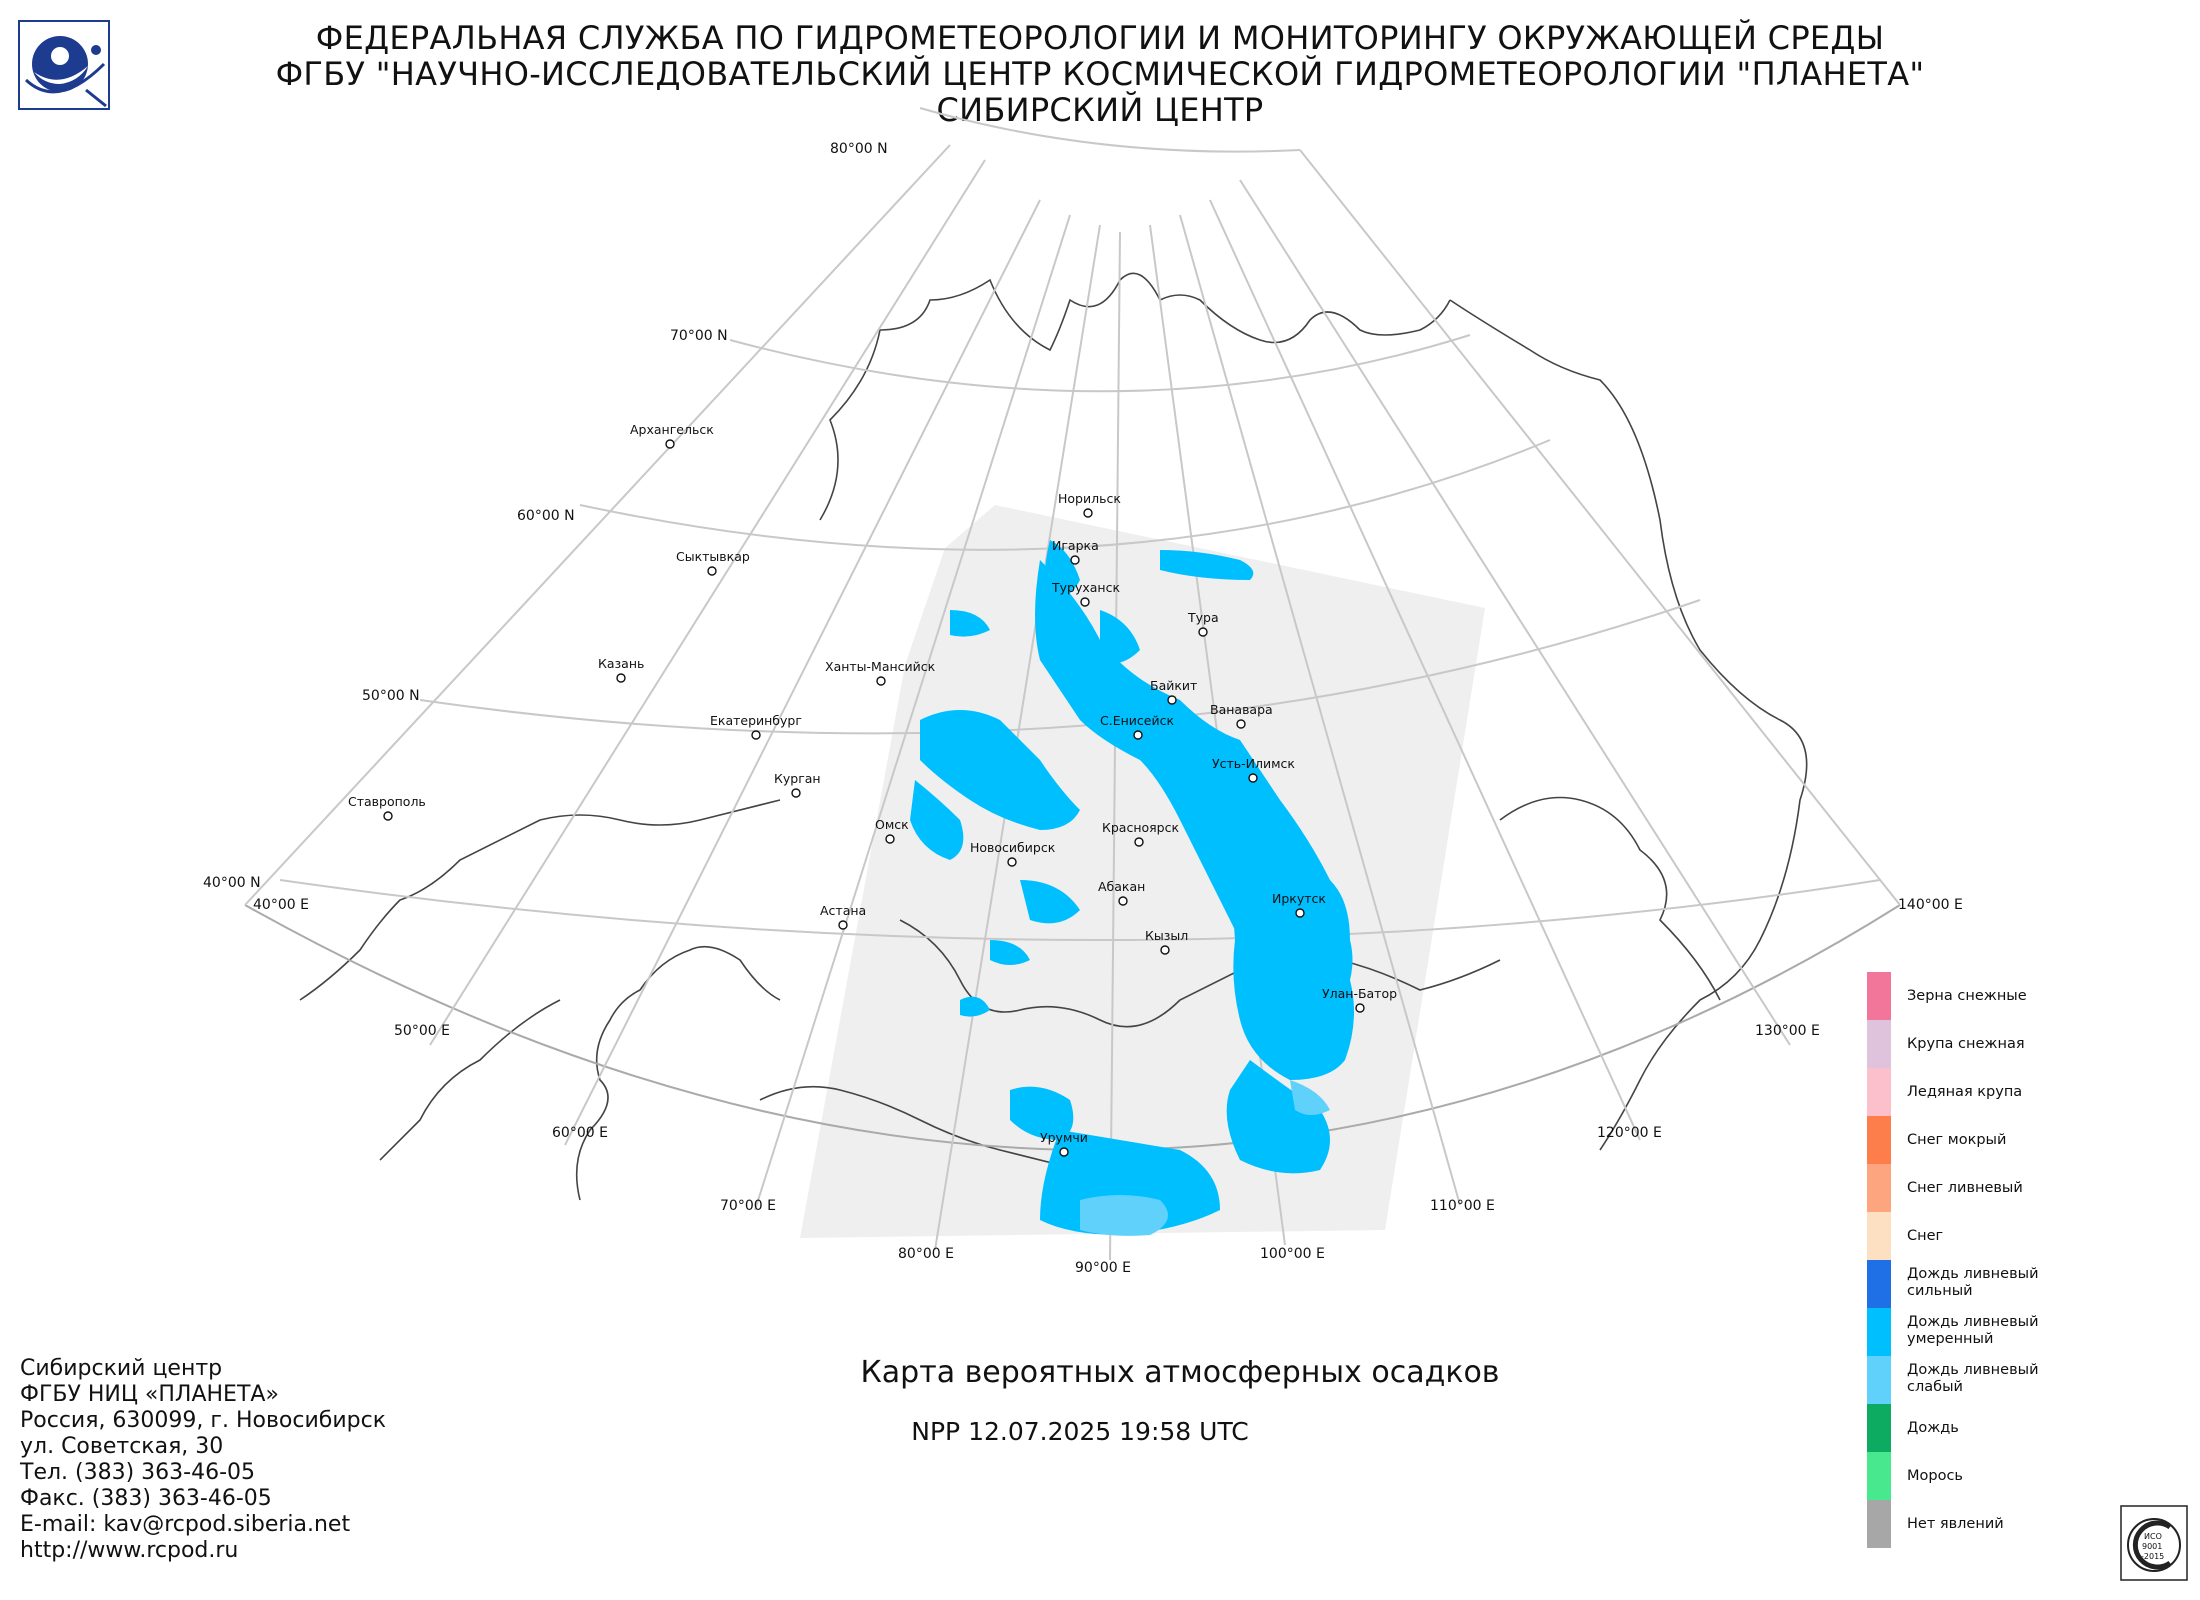  What do you see at coordinates (1100, 110) in the screenshot?
I see `header-line-3: СИБИРСКИЙ ЦЕНТР` at bounding box center [1100, 110].